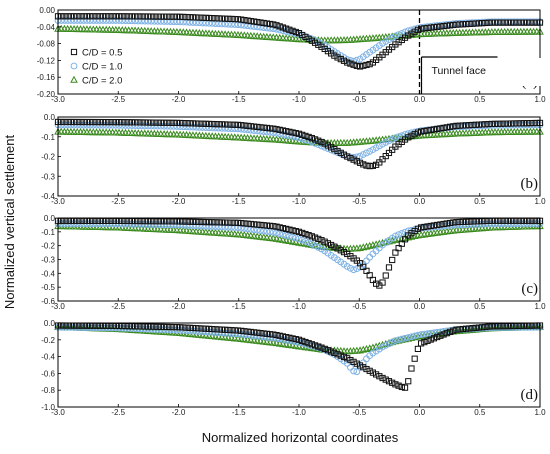 The image size is (550, 454). Describe the element at coordinates (48, 232) in the screenshot. I see `y-tick-label: -0.1` at that location.